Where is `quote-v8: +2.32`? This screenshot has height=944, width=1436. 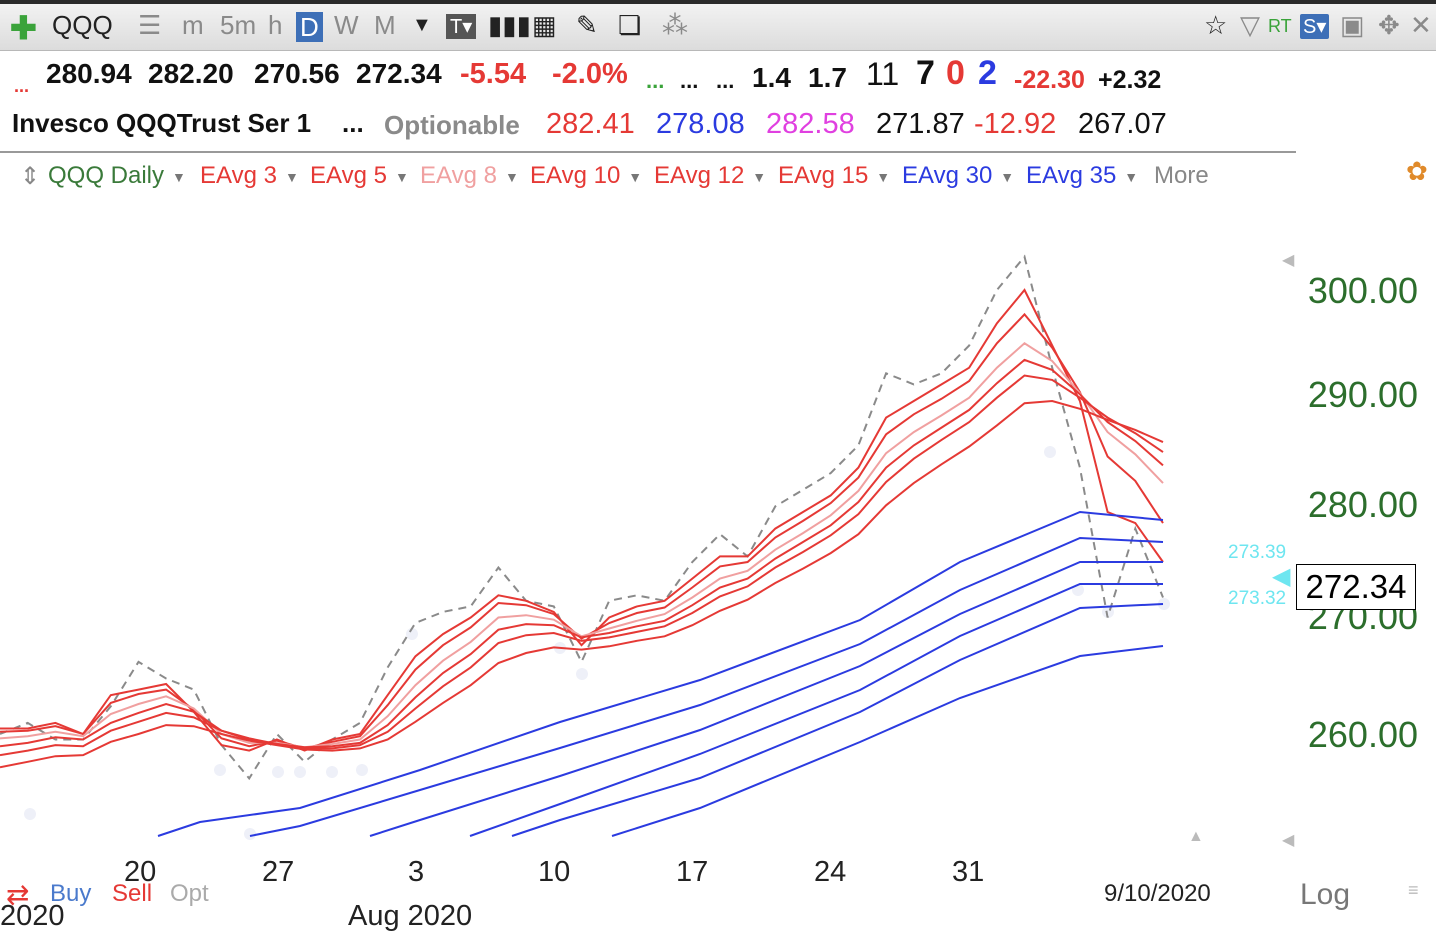 quote-v8: +2.32 is located at coordinates (1130, 80).